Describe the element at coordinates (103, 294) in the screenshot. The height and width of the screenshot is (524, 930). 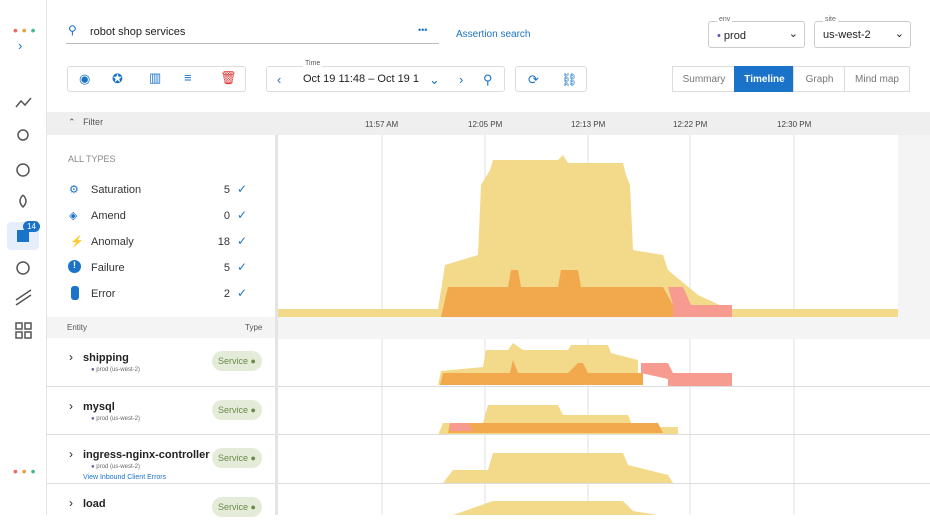
I see `type-name: Error` at that location.